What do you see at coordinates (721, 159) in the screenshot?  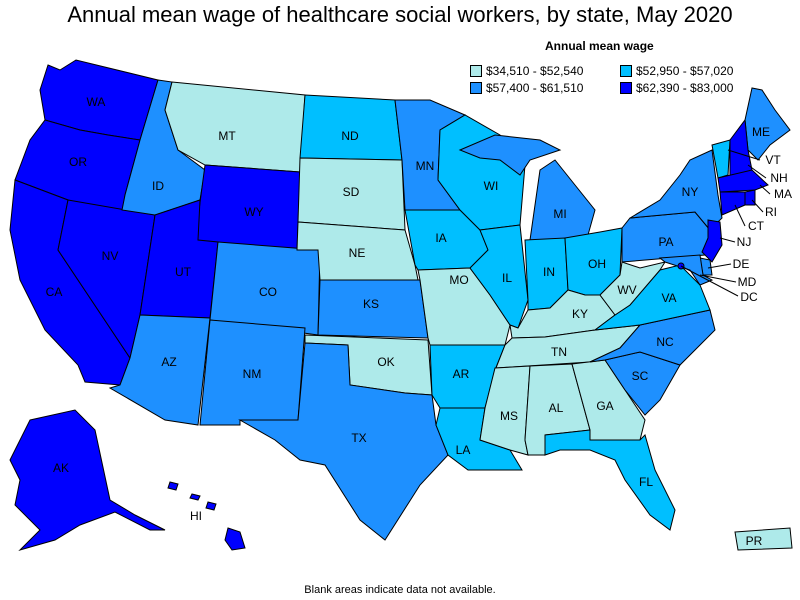 I see `state-vt` at bounding box center [721, 159].